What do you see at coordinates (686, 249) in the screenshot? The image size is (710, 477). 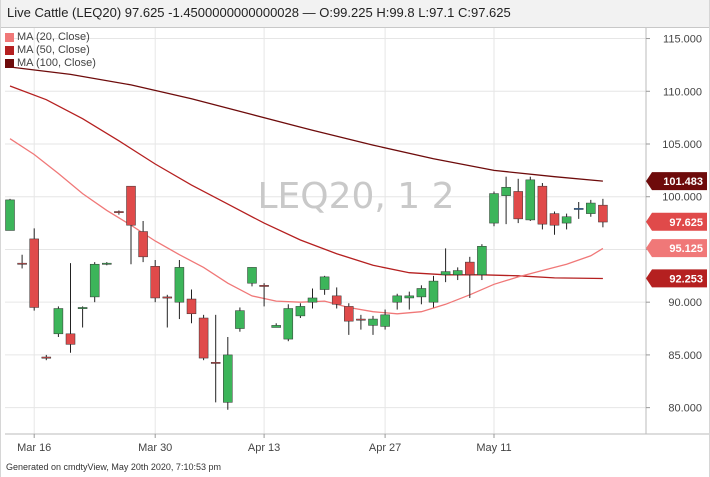 I see `value-tag-label: 95.125` at bounding box center [686, 249].